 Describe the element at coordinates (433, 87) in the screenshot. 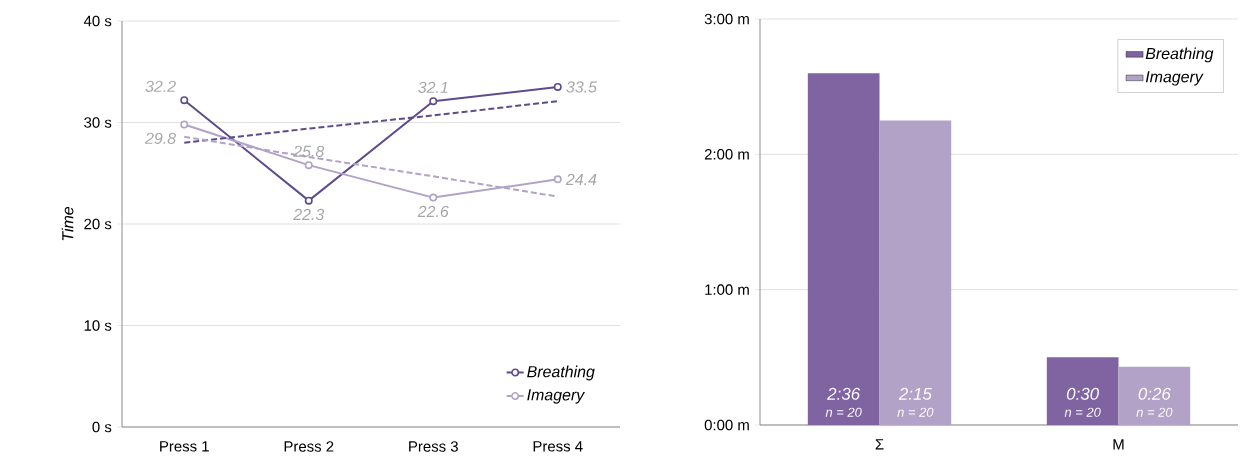

I see `data-label: 32.1` at that location.